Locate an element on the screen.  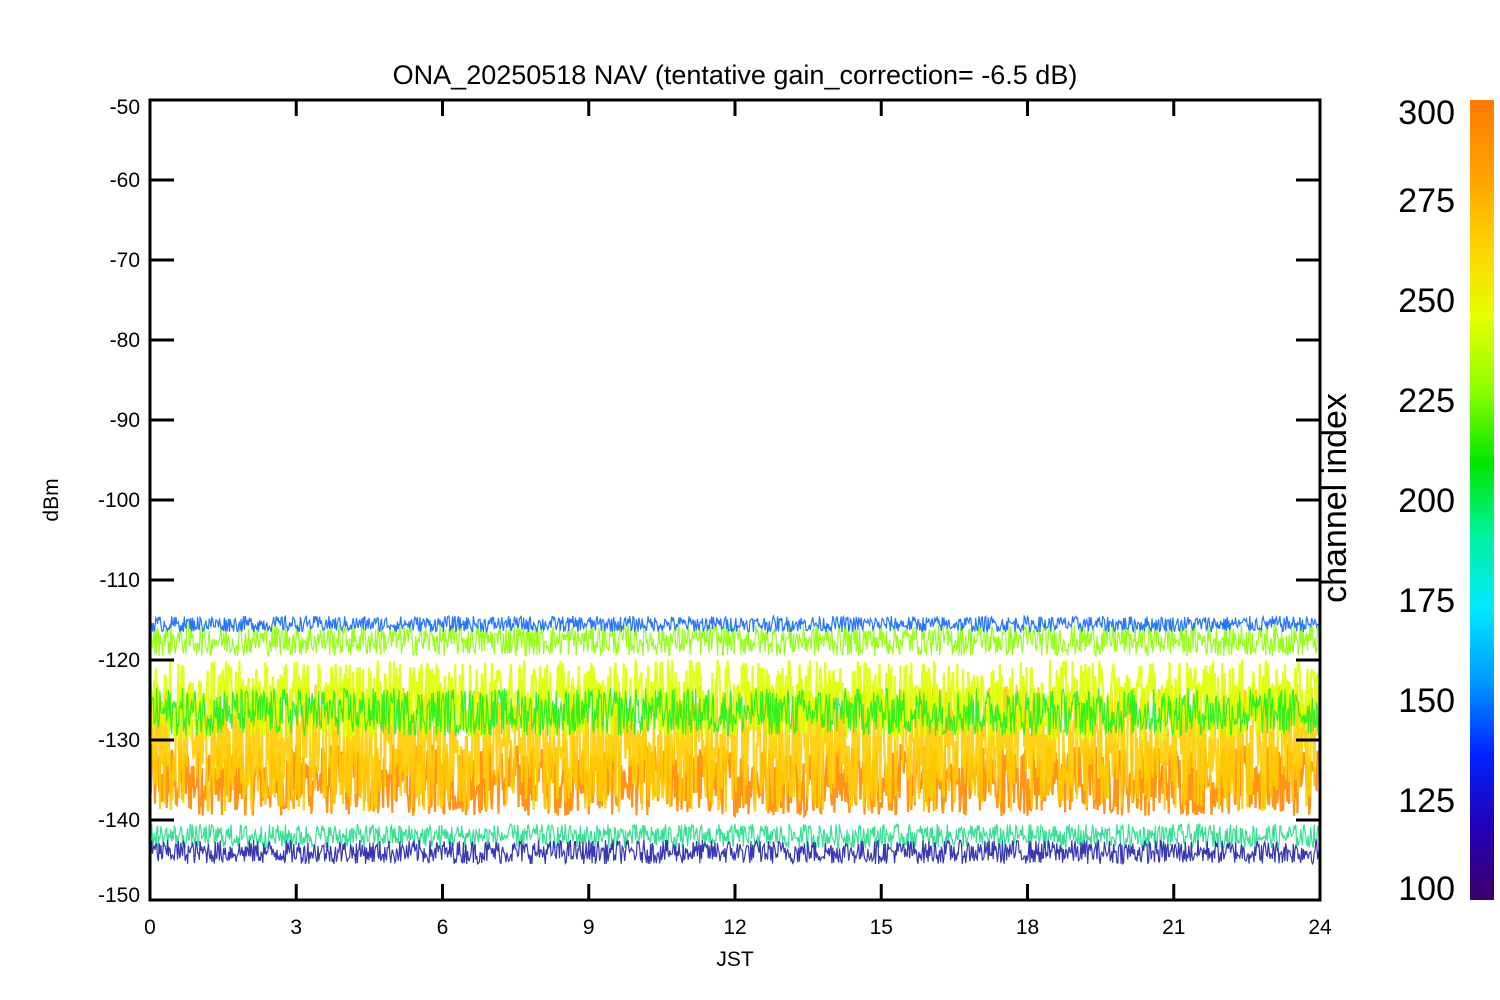
y-tick-label: -50 is located at coordinates (125, 107).